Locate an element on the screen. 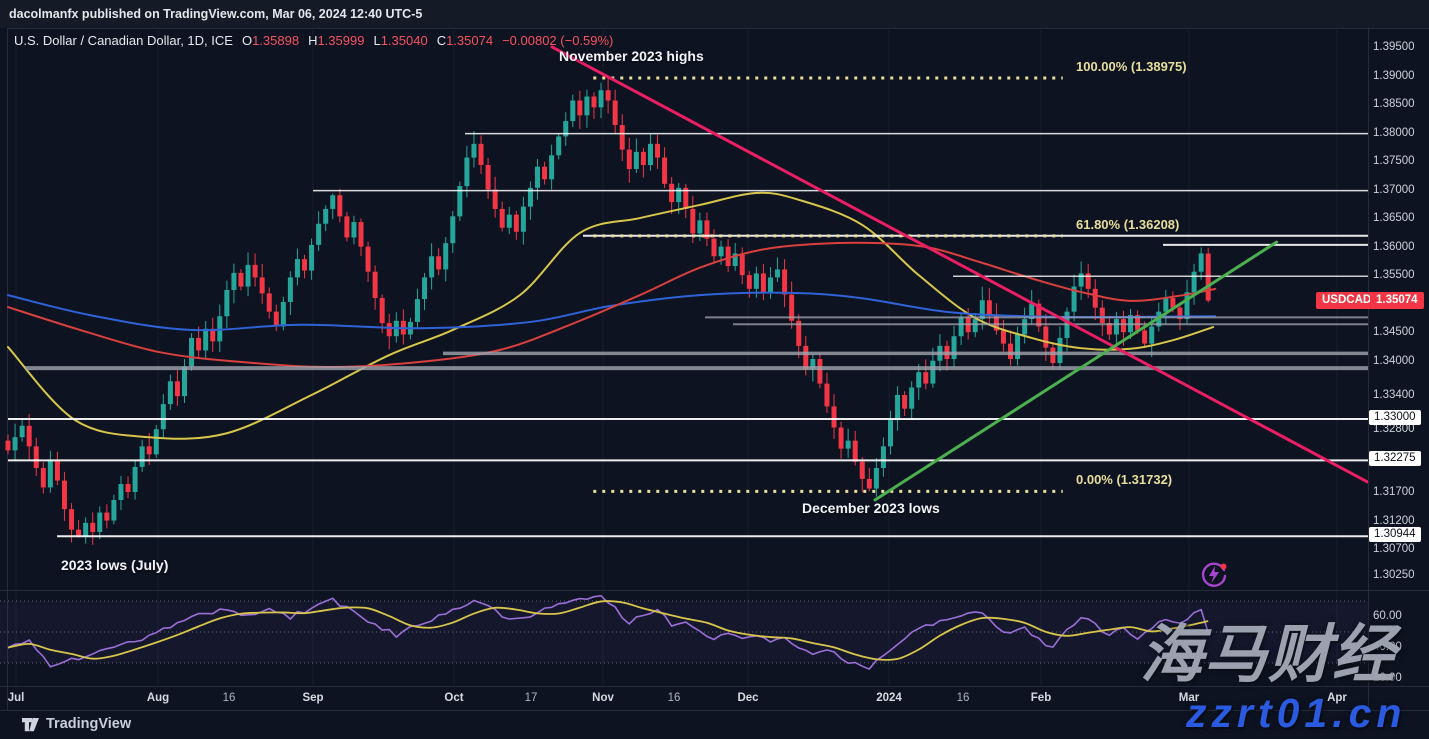  current-price-tag: 1.35074 is located at coordinates (1397, 300).